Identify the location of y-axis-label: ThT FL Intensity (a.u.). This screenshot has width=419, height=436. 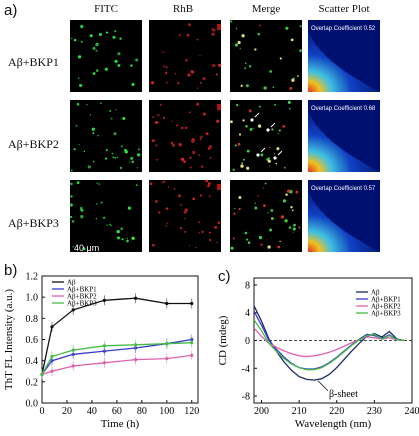
(9, 339).